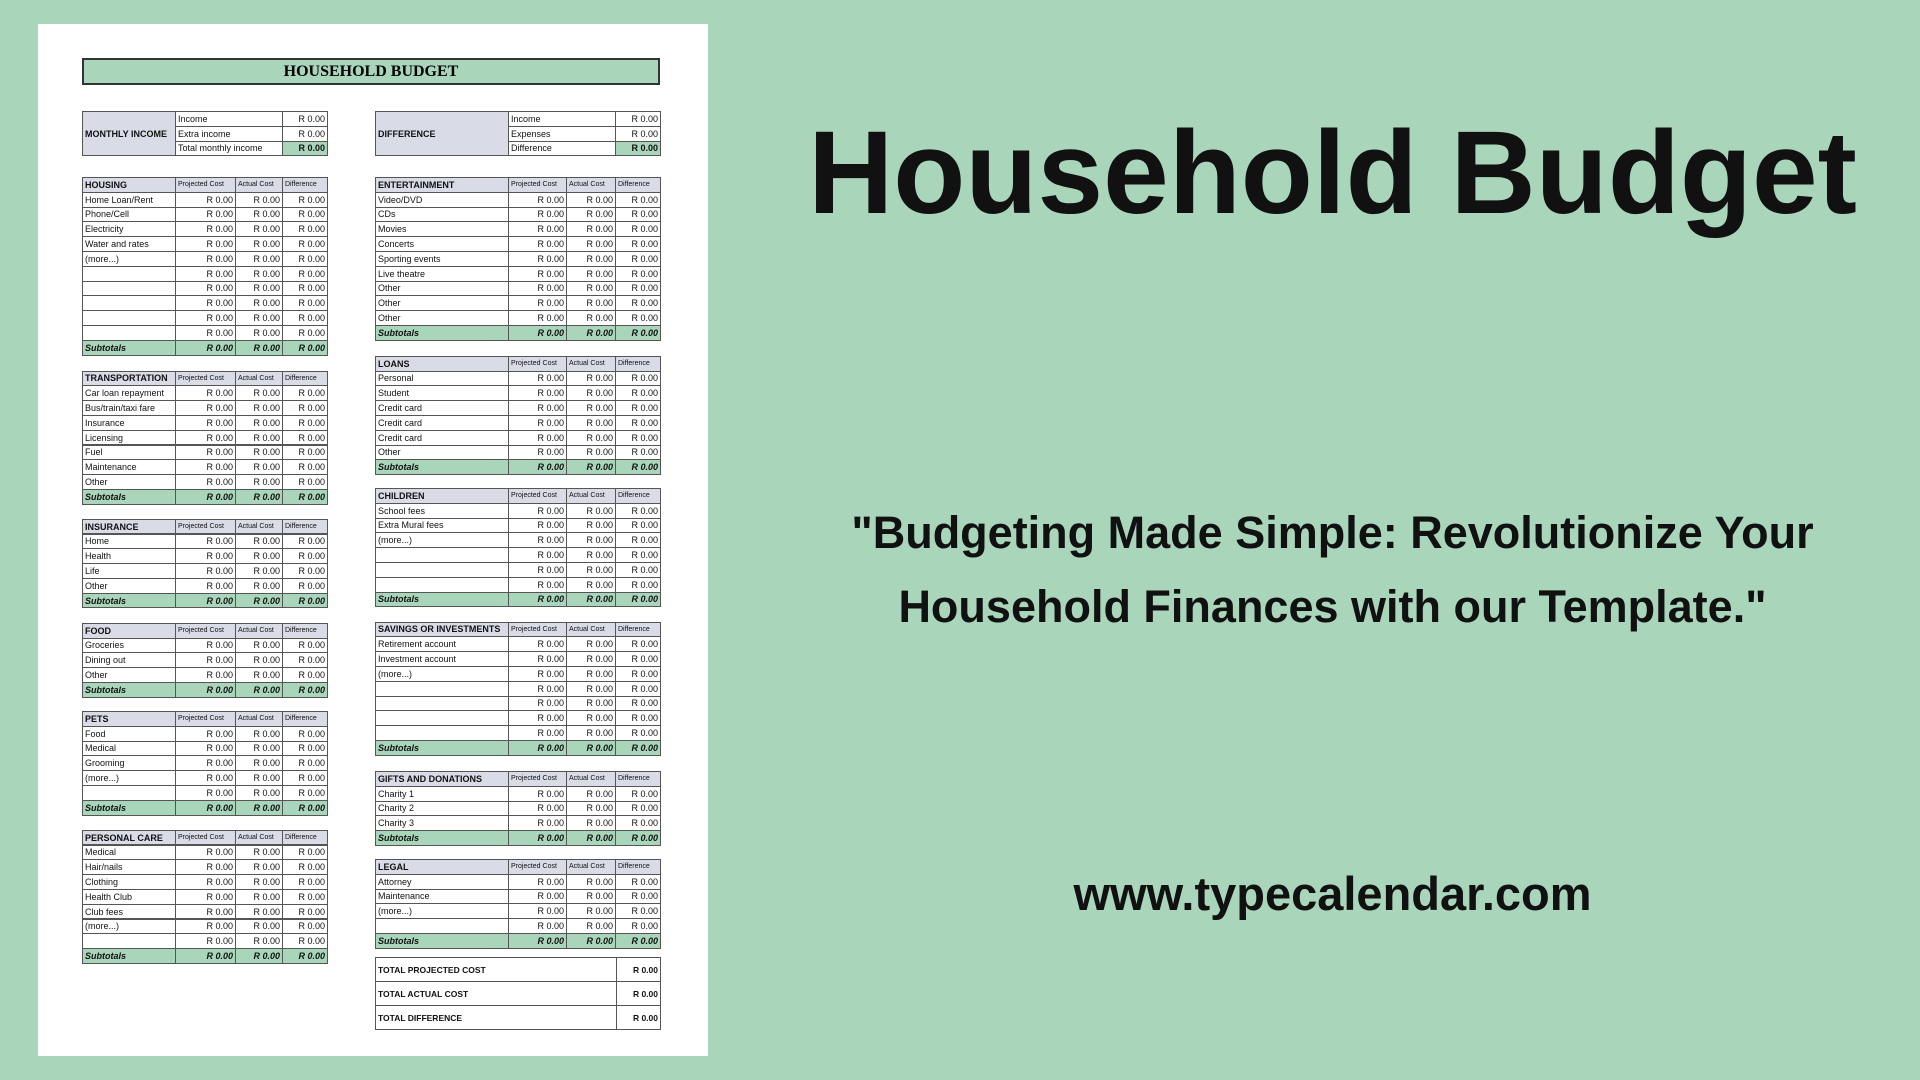 This screenshot has height=1080, width=1920. Describe the element at coordinates (442, 838) in the screenshot. I see `subtotal: Subtotals` at that location.